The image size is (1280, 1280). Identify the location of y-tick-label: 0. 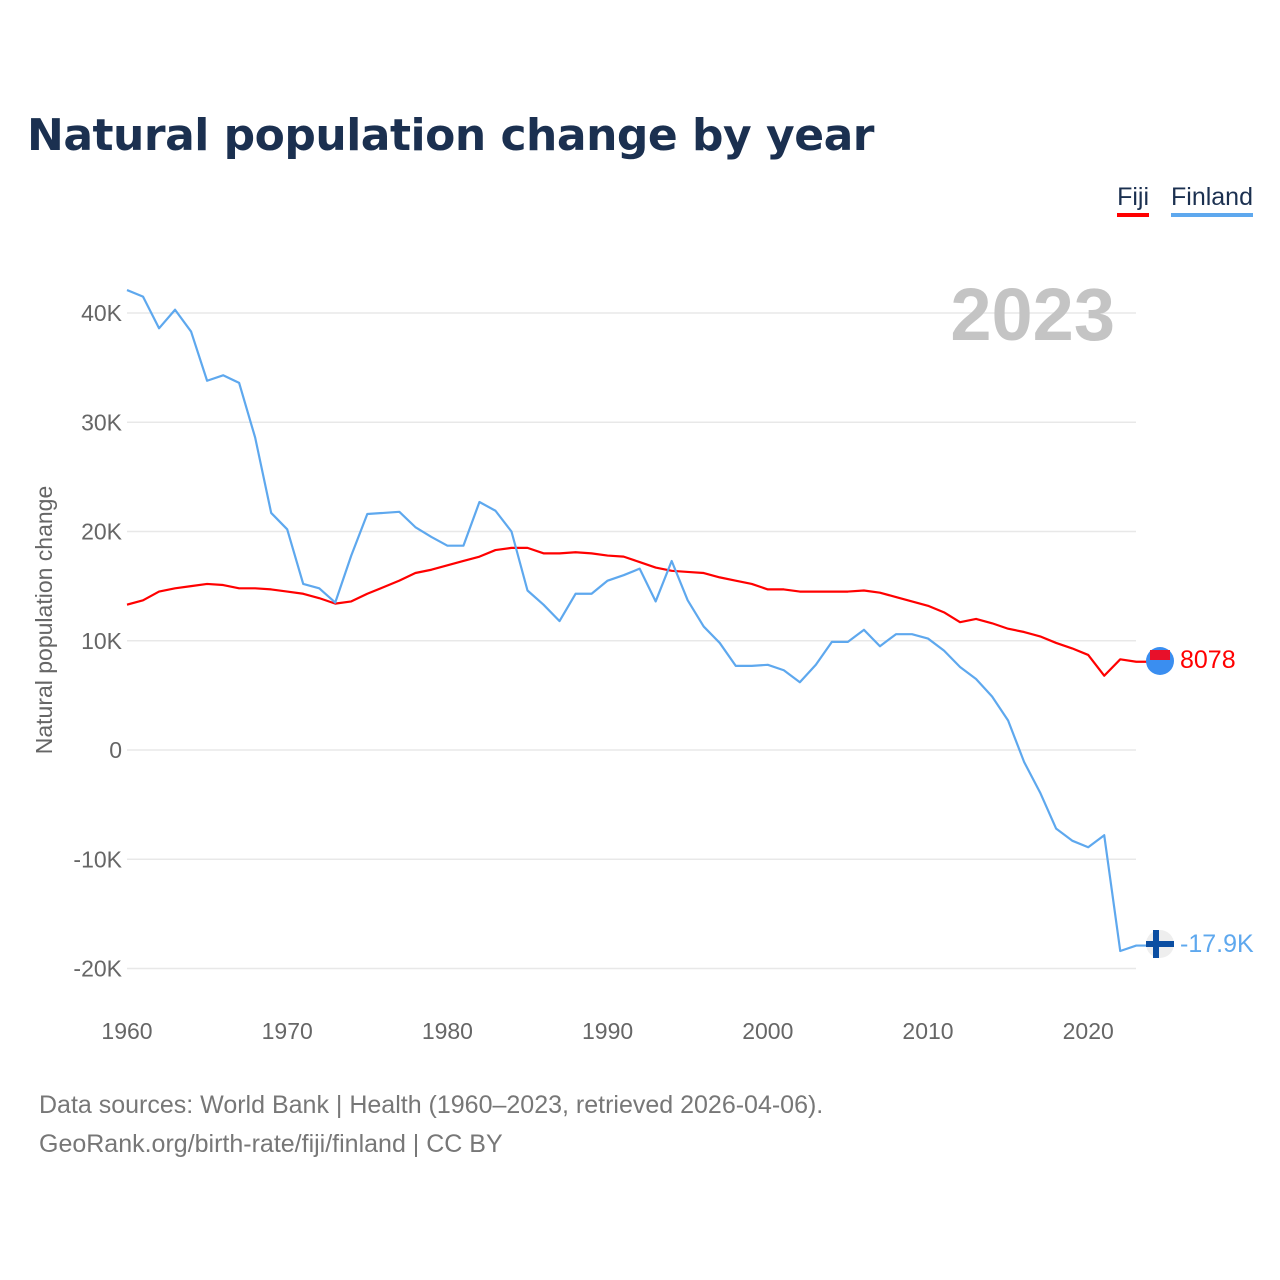
(115, 750).